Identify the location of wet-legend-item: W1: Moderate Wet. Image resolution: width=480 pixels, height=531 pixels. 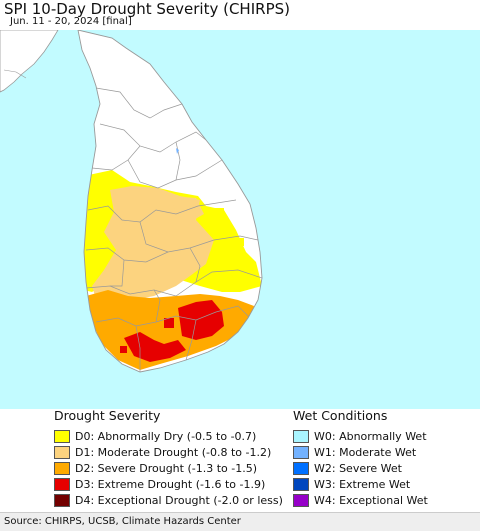
(360, 452).